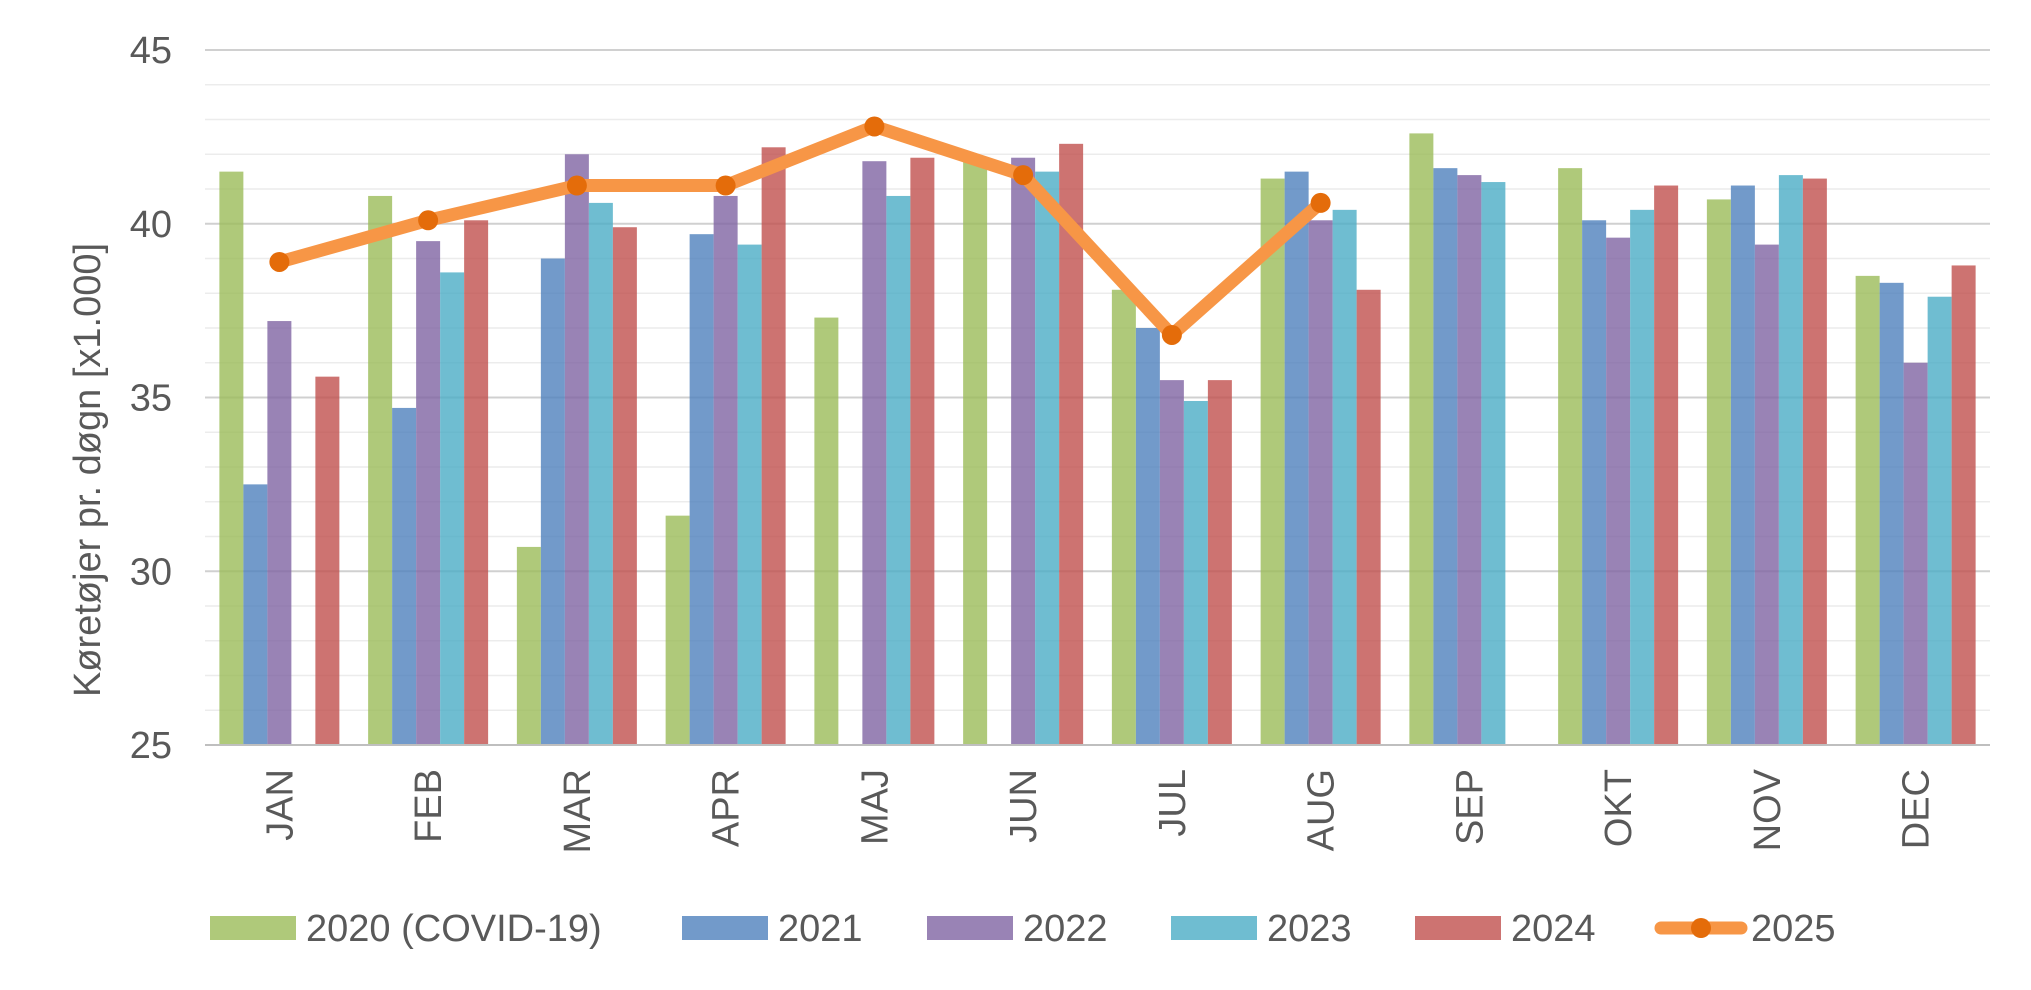 The height and width of the screenshot is (990, 2031). I want to click on bar-2023-maj, so click(898, 470).